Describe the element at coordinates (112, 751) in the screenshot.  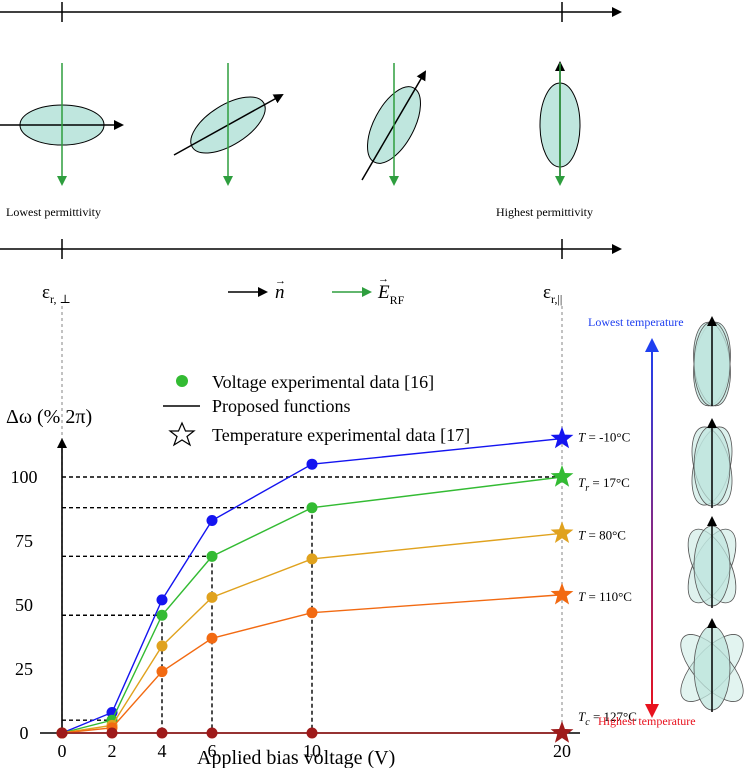
I see `x-tick-label: 2` at that location.